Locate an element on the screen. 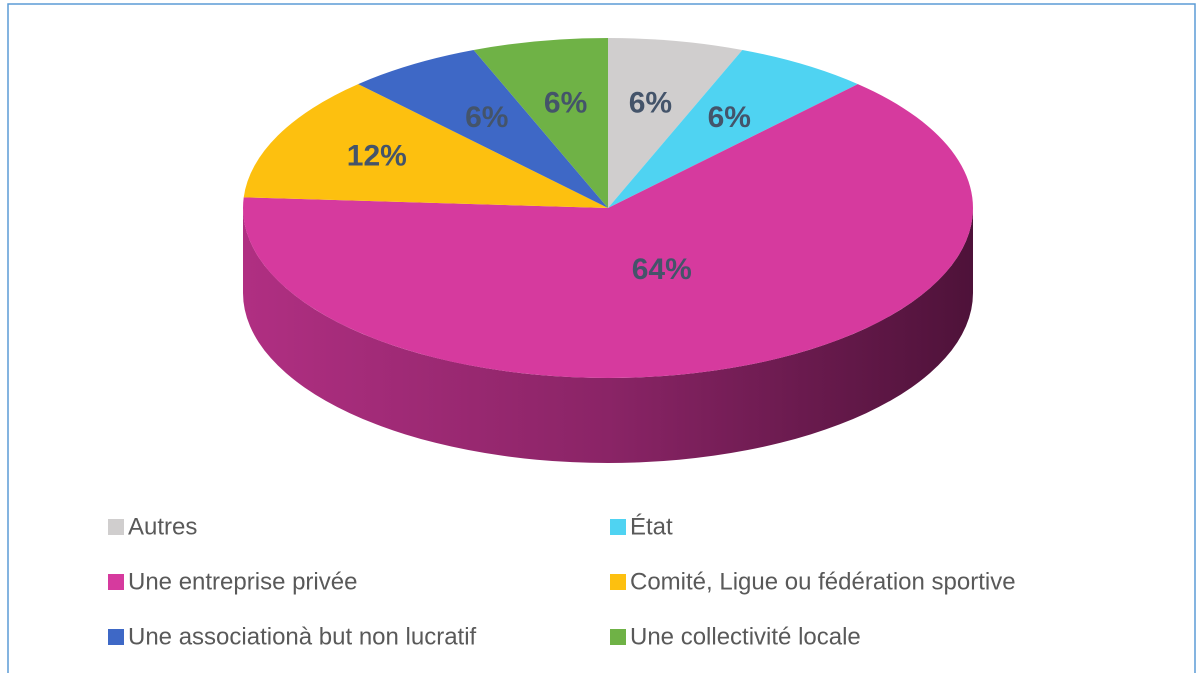 The image size is (1196, 673). legend-label: Une collectivité locale is located at coordinates (745, 636).